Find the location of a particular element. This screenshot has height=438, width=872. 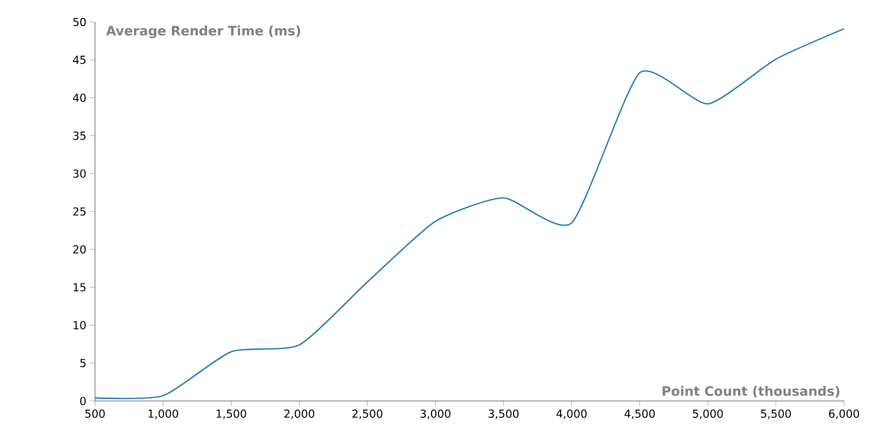

x-tick-label: 6,000 is located at coordinates (844, 414).